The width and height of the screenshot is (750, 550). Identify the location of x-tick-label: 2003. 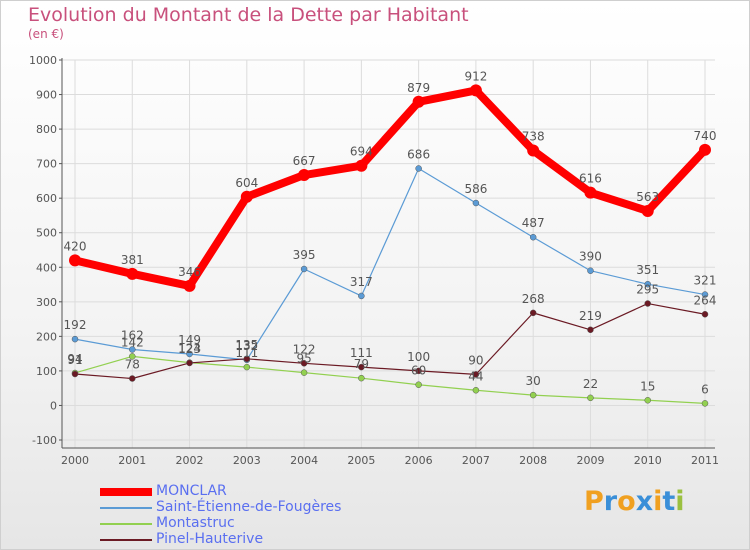
(247, 460).